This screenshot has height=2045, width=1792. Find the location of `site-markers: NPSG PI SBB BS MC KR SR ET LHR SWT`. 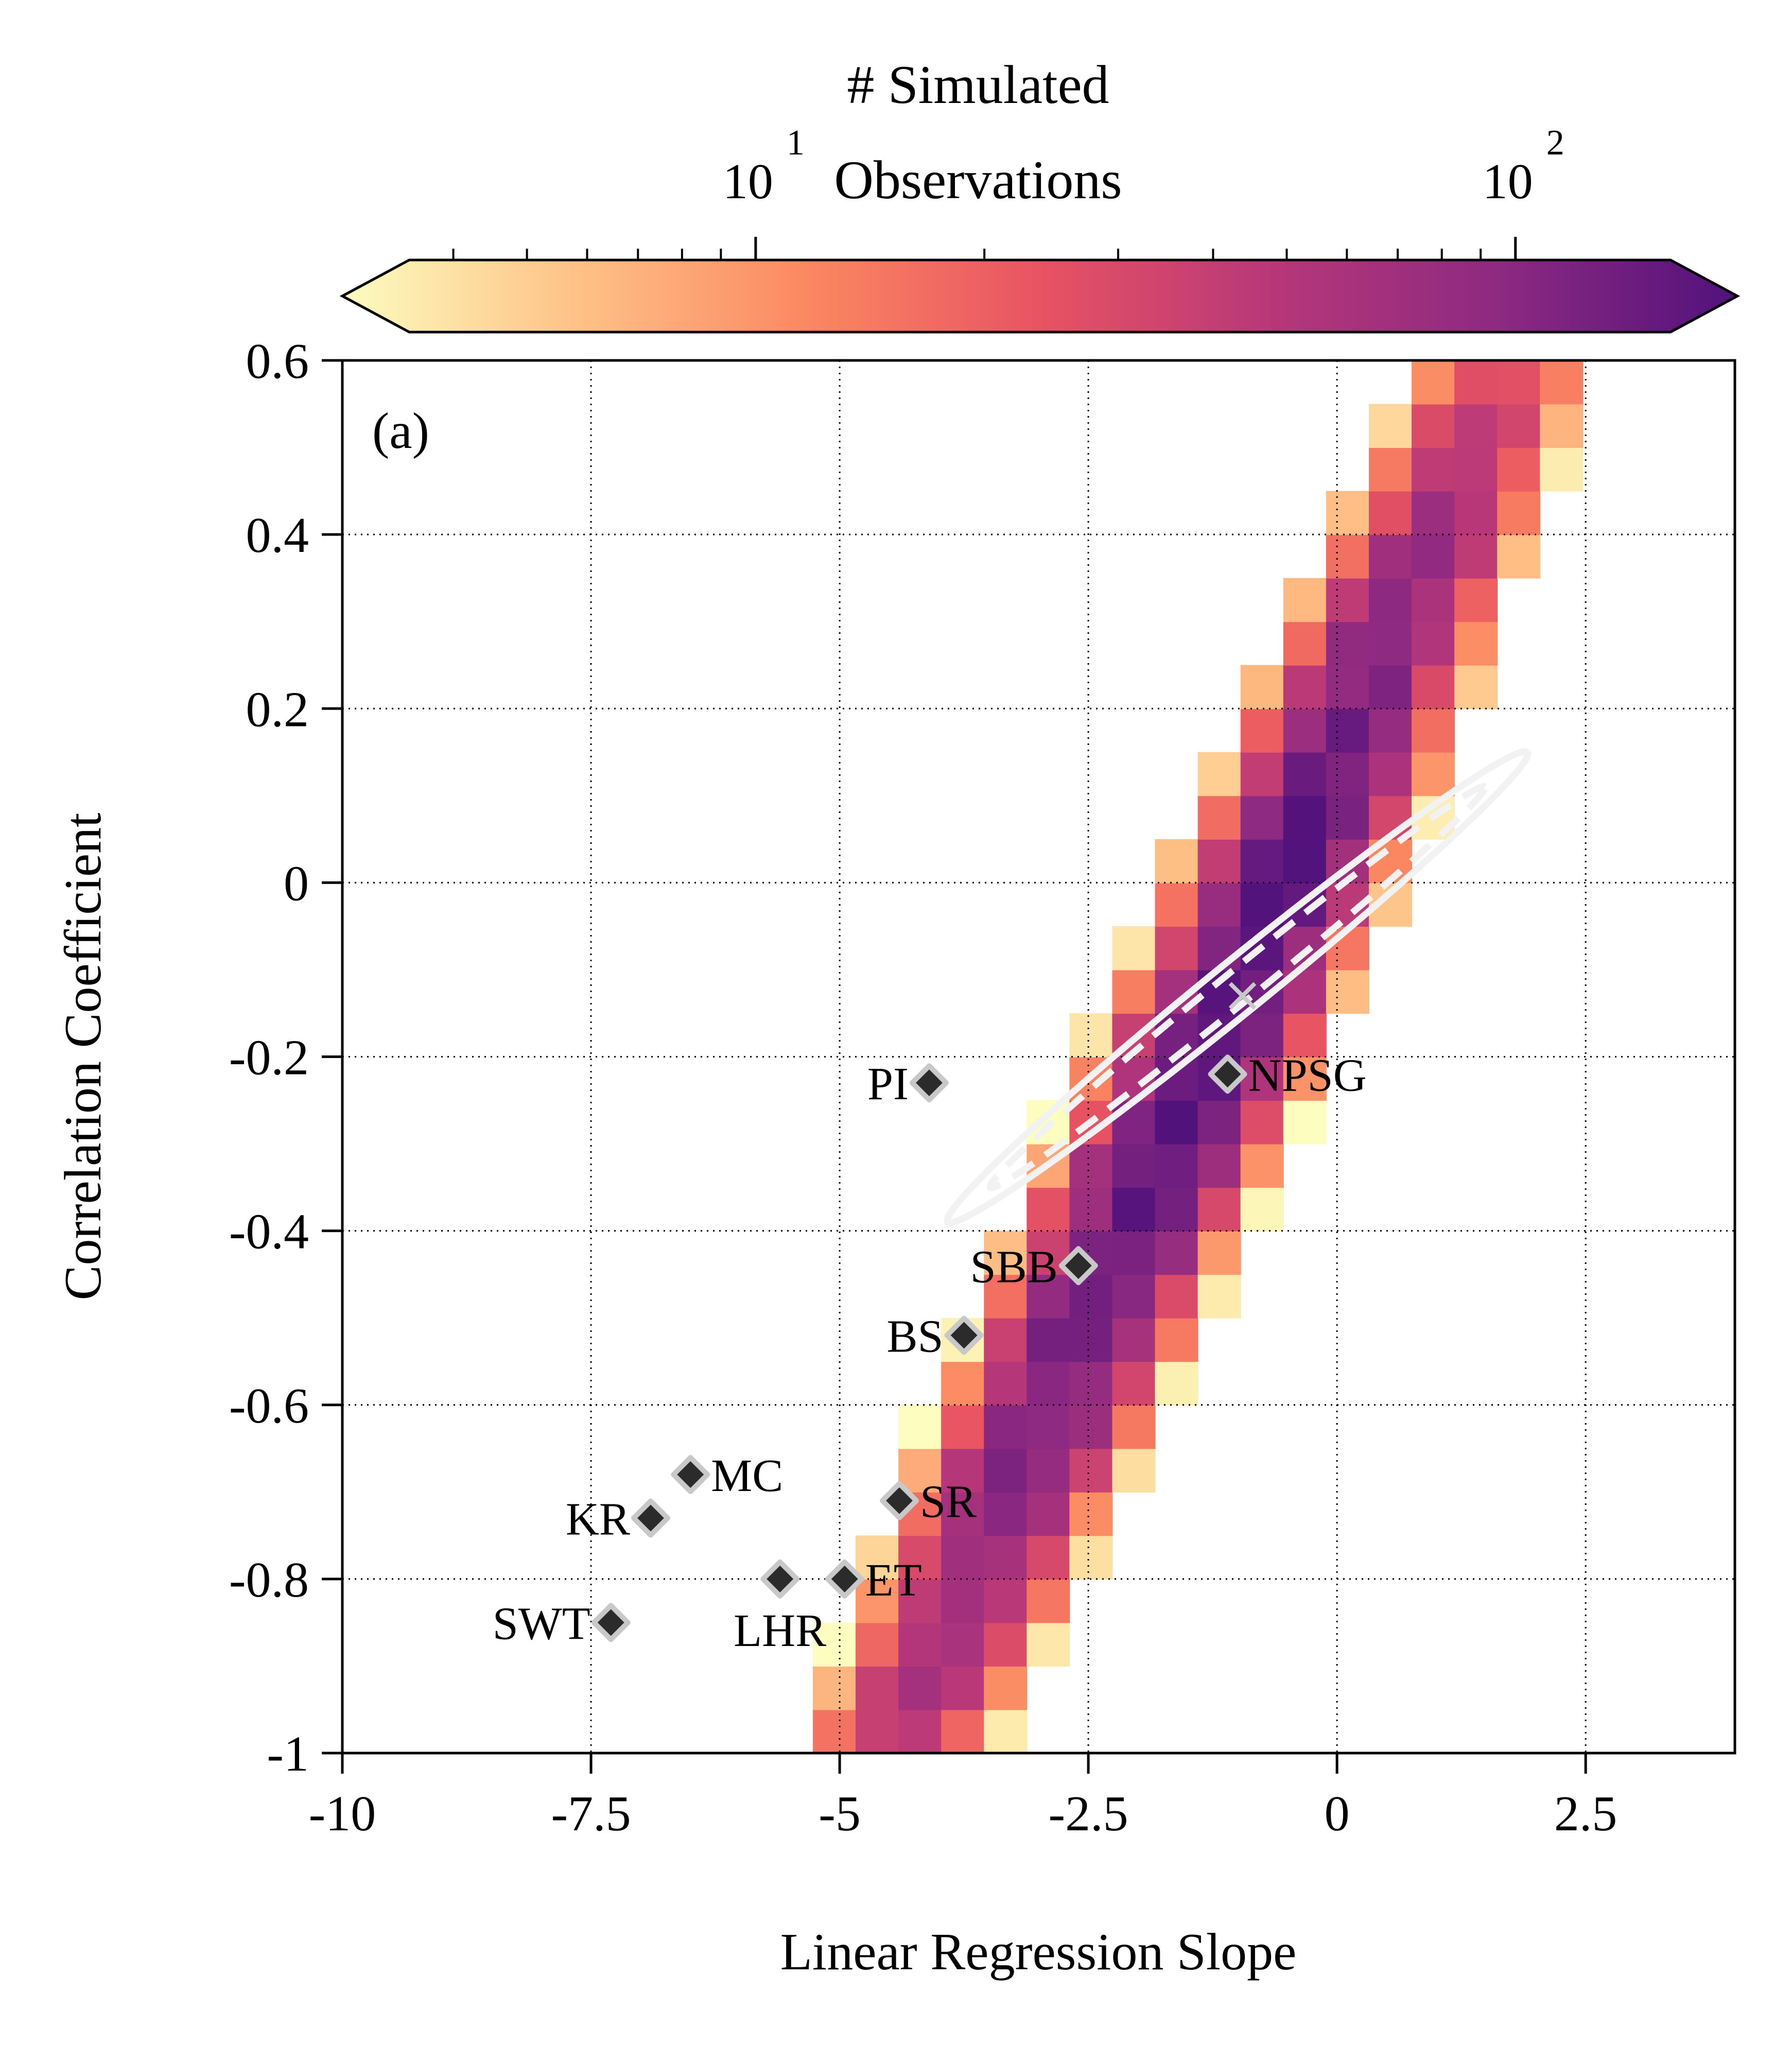

site-markers: NPSG PI SBB BS MC KR SR ET LHR SWT is located at coordinates (930, 1353).